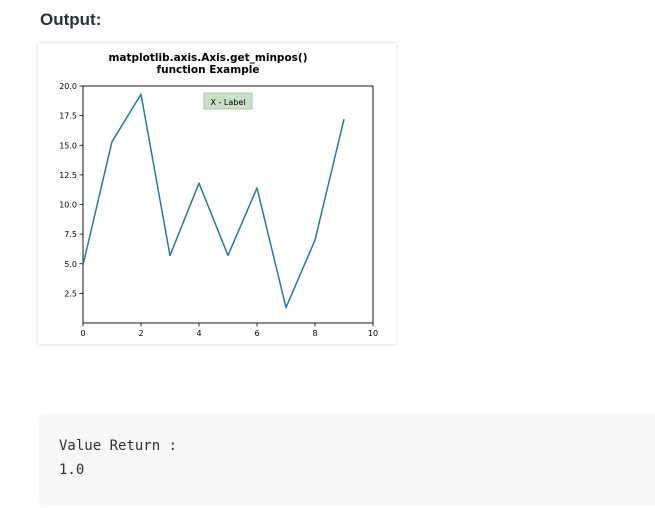 Image resolution: width=655 pixels, height=508 pixels. What do you see at coordinates (256, 333) in the screenshot?
I see `x-tick-label-6: 6` at bounding box center [256, 333].